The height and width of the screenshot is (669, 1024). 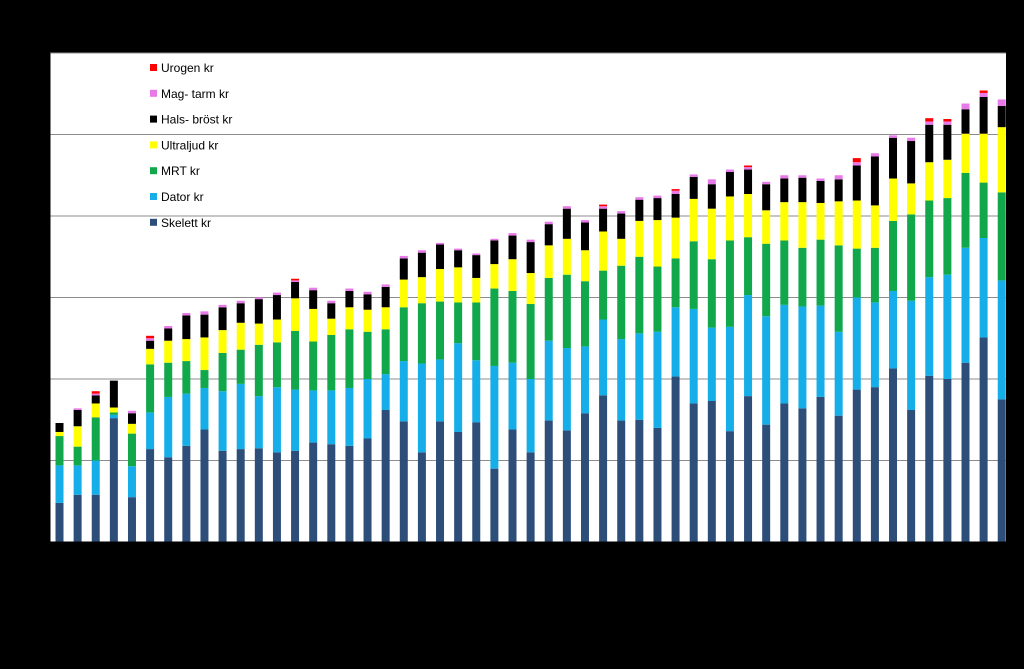 What do you see at coordinates (195, 94) in the screenshot?
I see `legend-label: Mag- tarm kr` at bounding box center [195, 94].